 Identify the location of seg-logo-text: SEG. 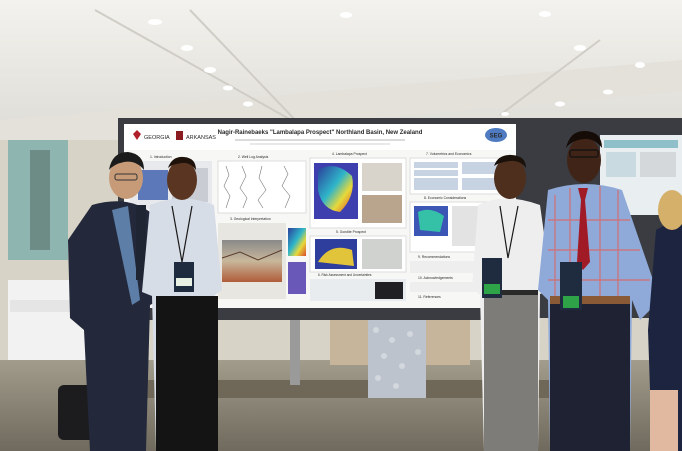
(496, 137).